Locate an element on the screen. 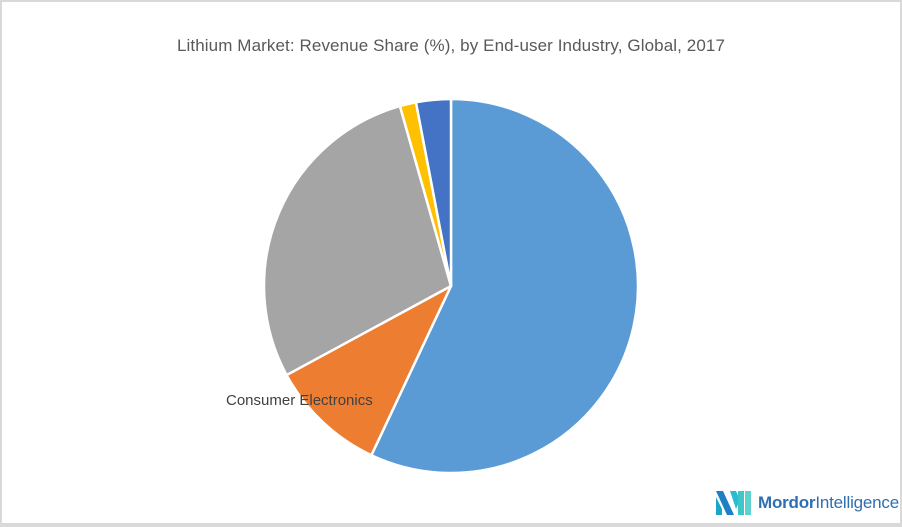  logo-text: MordorIntelligence is located at coordinates (828, 502).